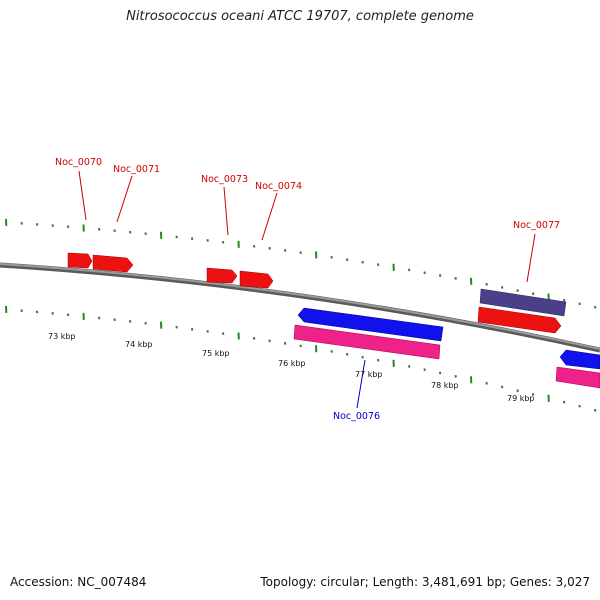 The image size is (600, 600). Describe the element at coordinates (292, 363) in the screenshot. I see `scale-label: 76 kbp` at that location.